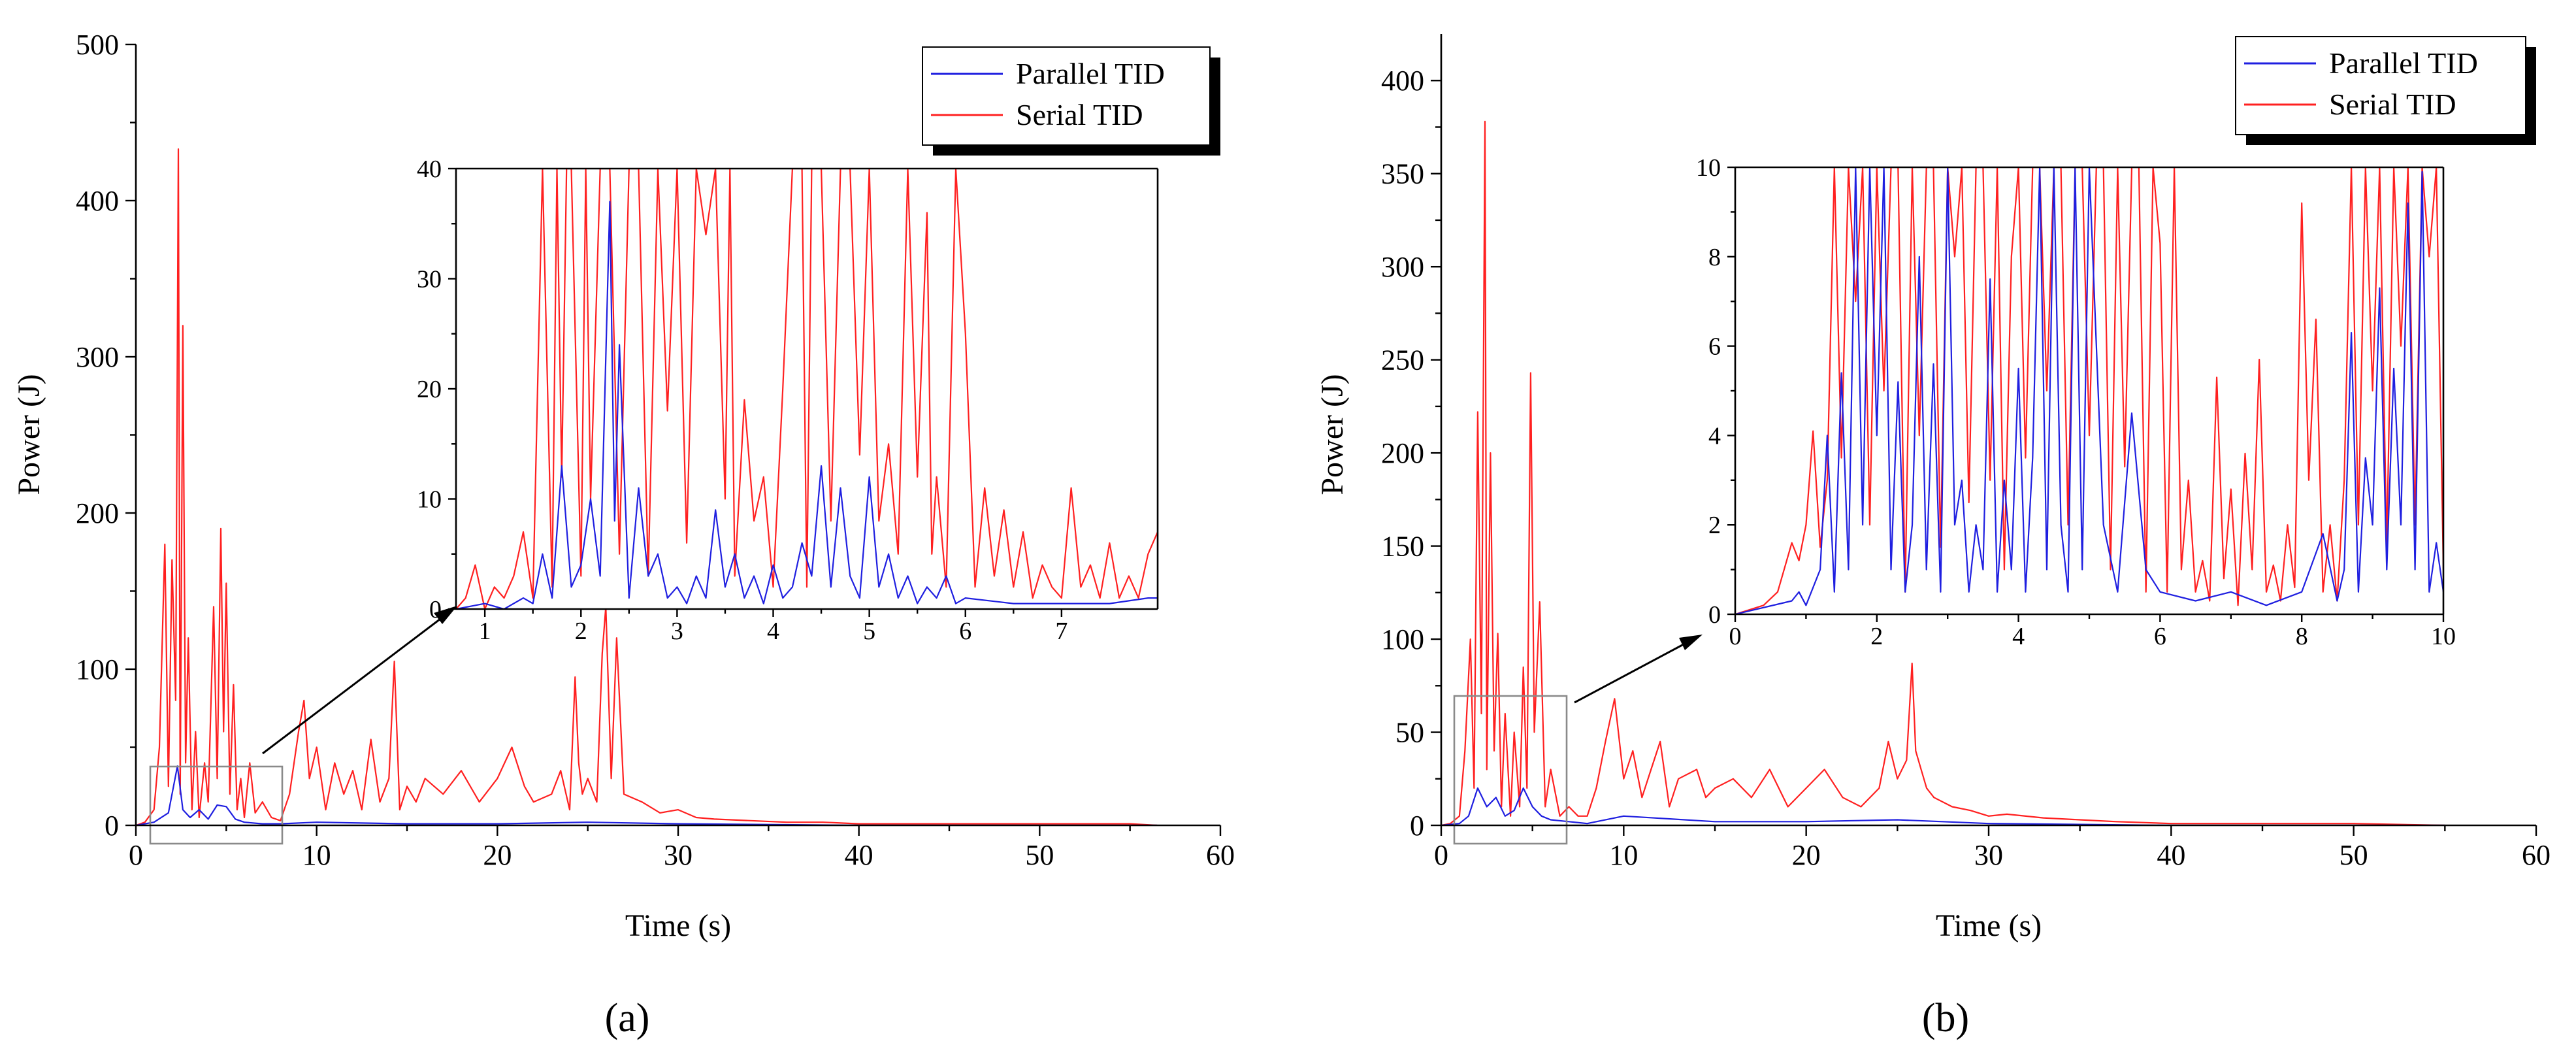 The width and height of the screenshot is (2576, 1058). Describe the element at coordinates (2018, 636) in the screenshot. I see `inset-x-tick-label-b: 4` at that location.